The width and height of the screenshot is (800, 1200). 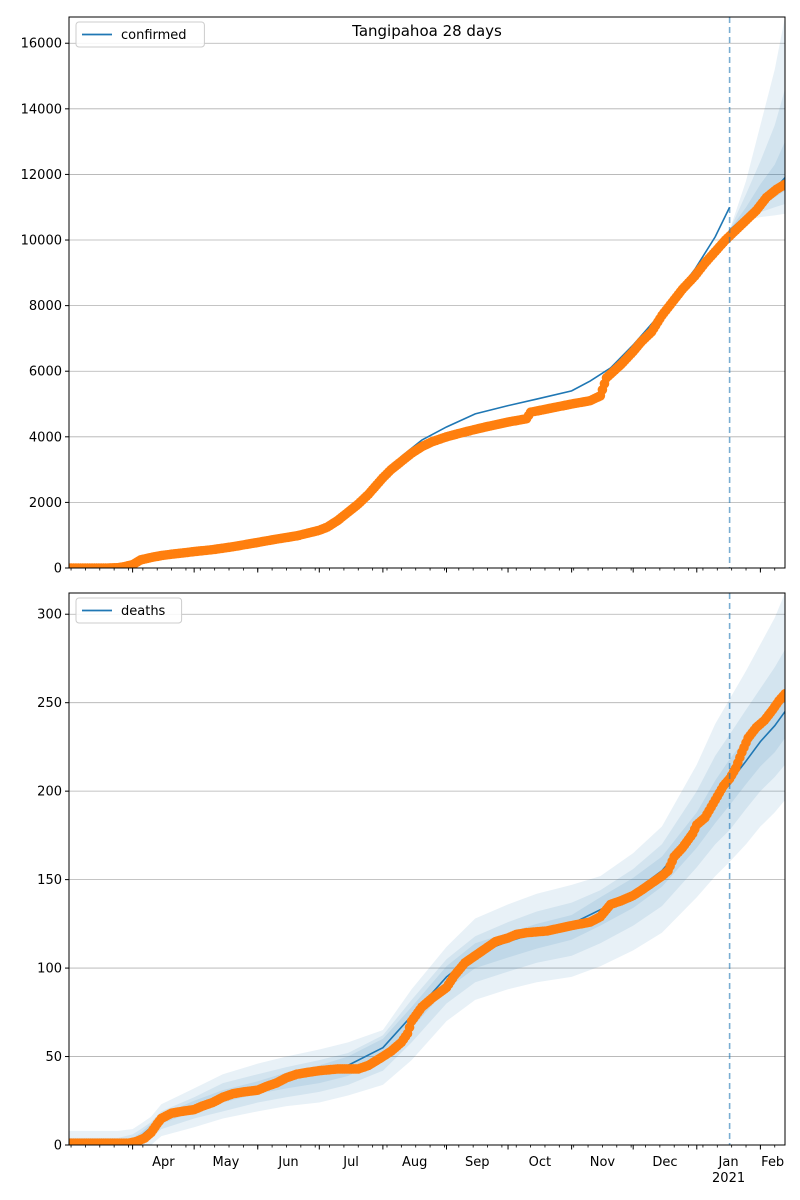 I want to click on y-tick-label: 14000, so click(x=41, y=109).